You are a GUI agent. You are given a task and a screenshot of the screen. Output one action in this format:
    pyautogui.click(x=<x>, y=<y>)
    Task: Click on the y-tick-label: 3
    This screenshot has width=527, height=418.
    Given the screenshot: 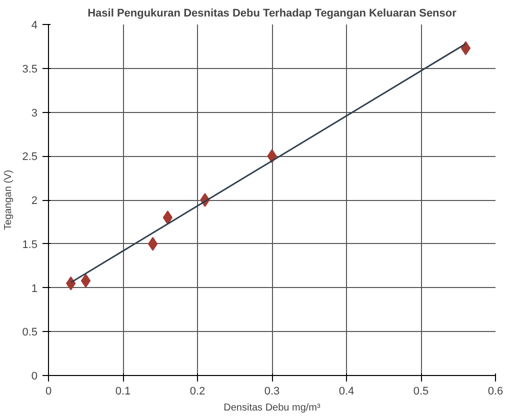 What is the action you would take?
    pyautogui.click(x=34, y=113)
    